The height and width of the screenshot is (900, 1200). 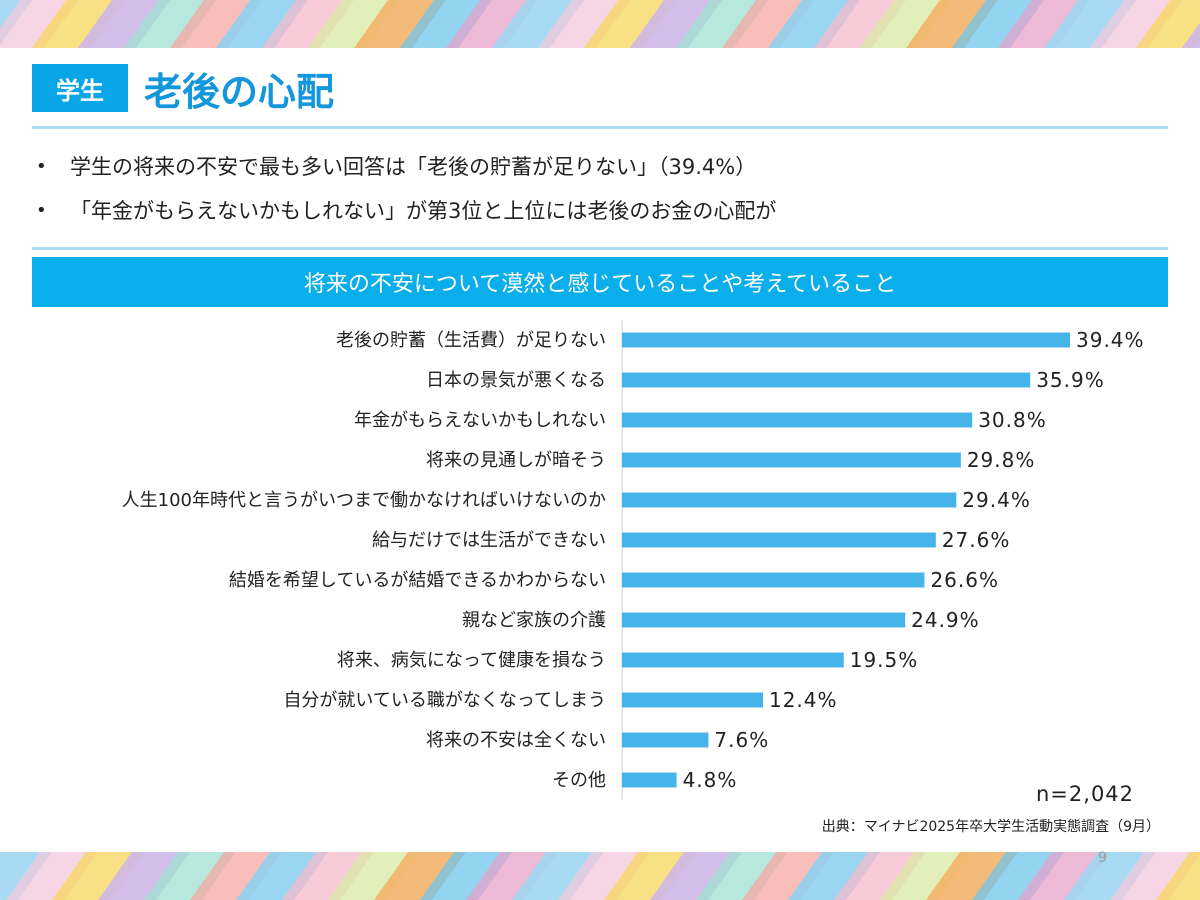 What do you see at coordinates (803, 700) in the screenshot?
I see `value-label: 12.4%` at bounding box center [803, 700].